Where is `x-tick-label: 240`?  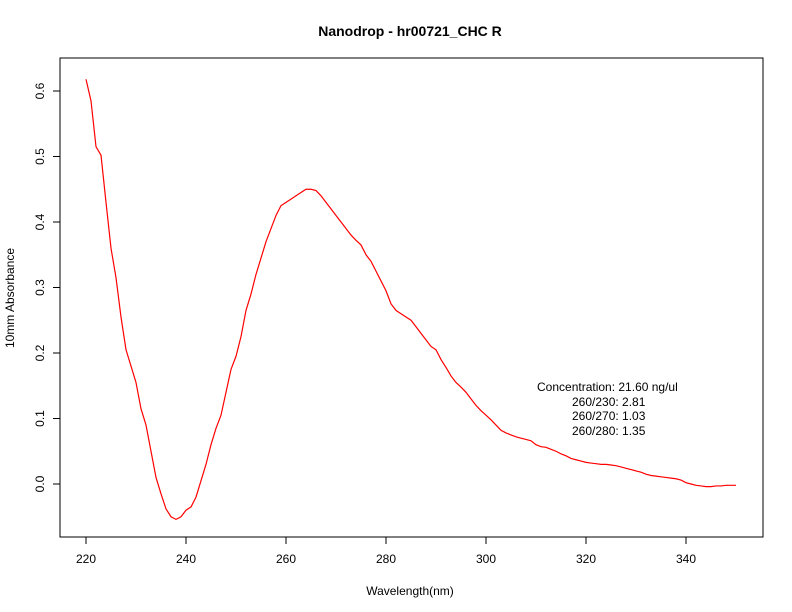
x-tick-label: 240 is located at coordinates (186, 559).